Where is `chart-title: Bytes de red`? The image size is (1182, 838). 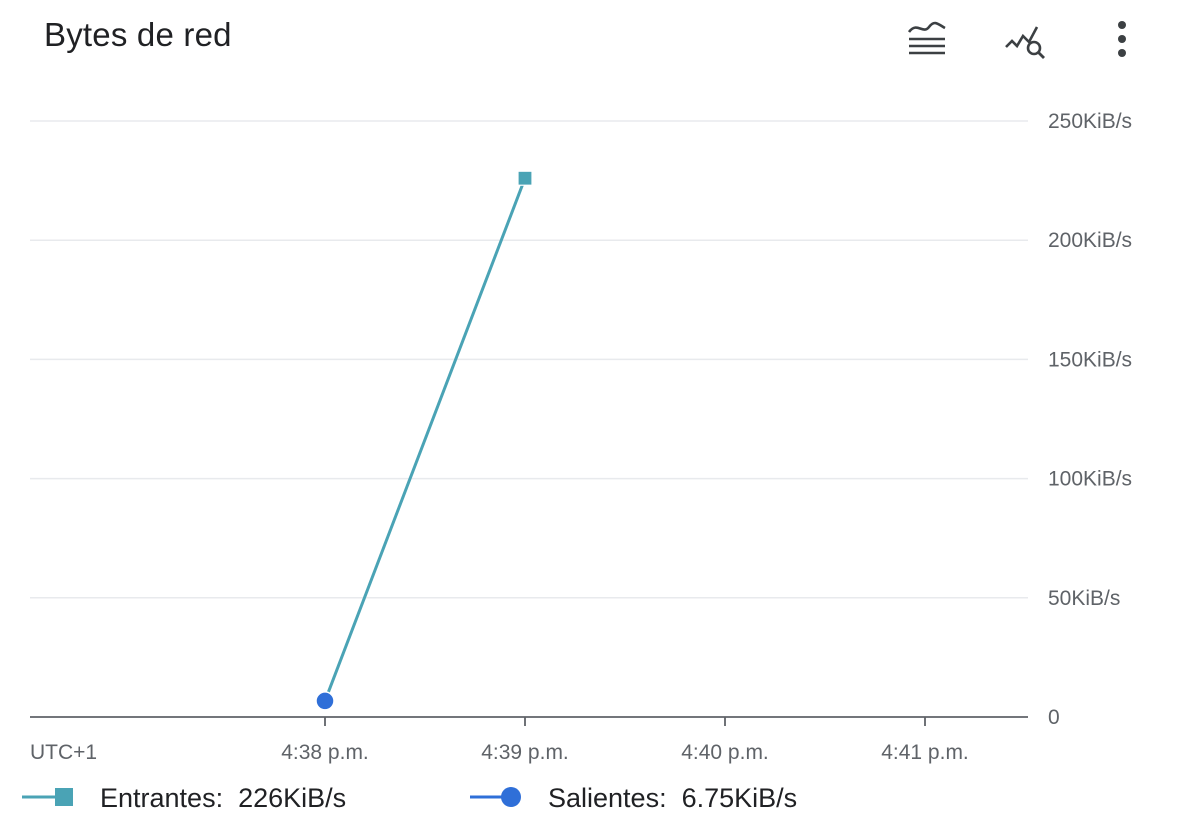
chart-title: Bytes de red is located at coordinates (138, 34).